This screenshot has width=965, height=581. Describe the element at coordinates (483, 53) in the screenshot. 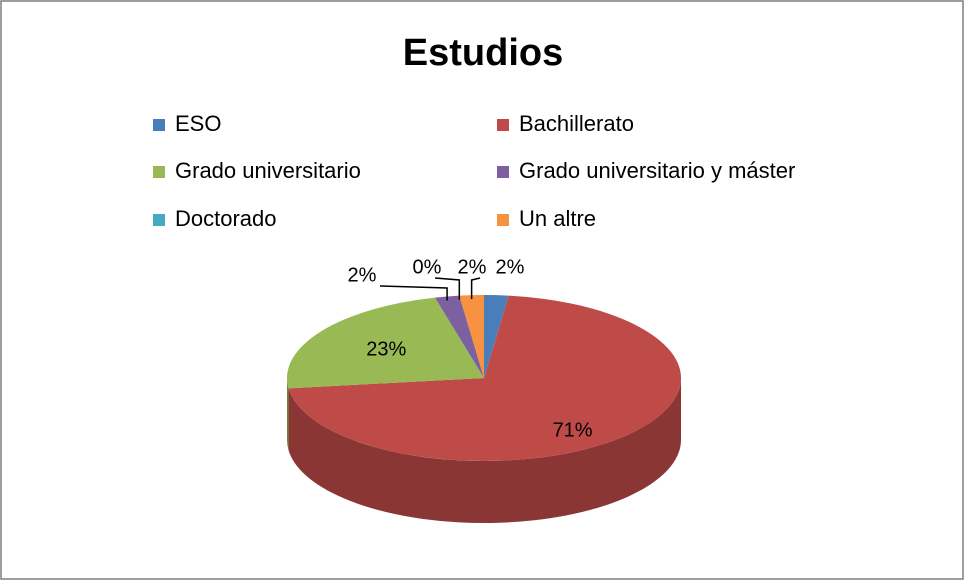

I see `chart-title: Estudios` at that location.